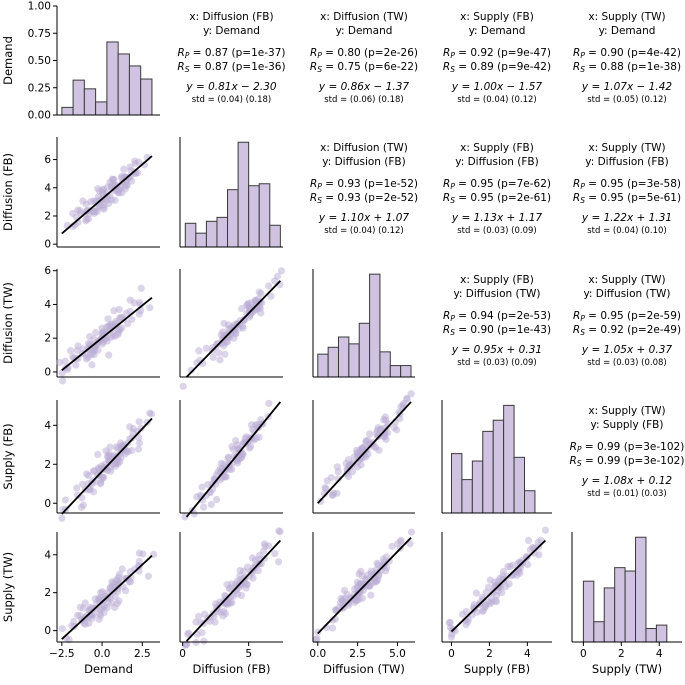 Image resolution: width=685 pixels, height=685 pixels. What do you see at coordinates (47, 593) in the screenshot?
I see `y-tick-label: 2` at bounding box center [47, 593].